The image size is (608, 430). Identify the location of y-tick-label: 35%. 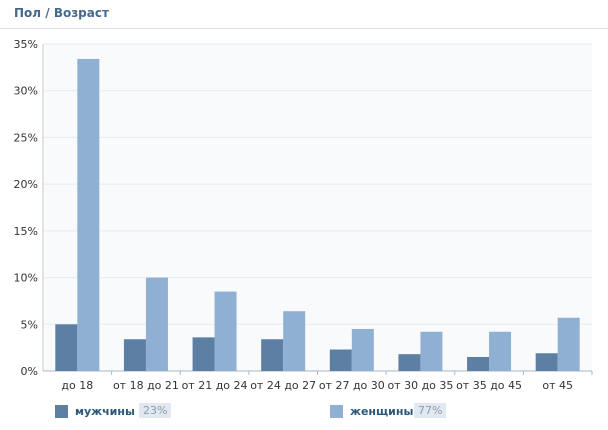
(26, 44).